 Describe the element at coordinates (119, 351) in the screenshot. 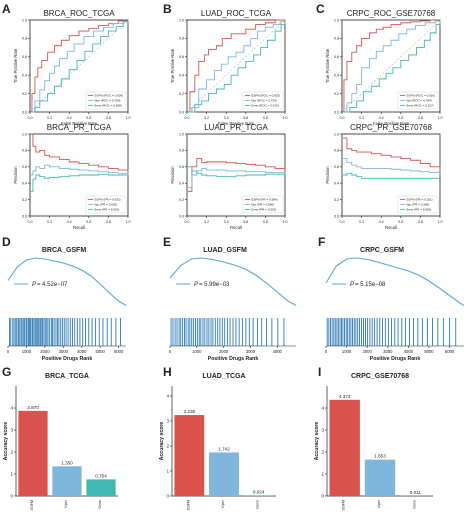

I see `x-tick-label: 6000` at that location.